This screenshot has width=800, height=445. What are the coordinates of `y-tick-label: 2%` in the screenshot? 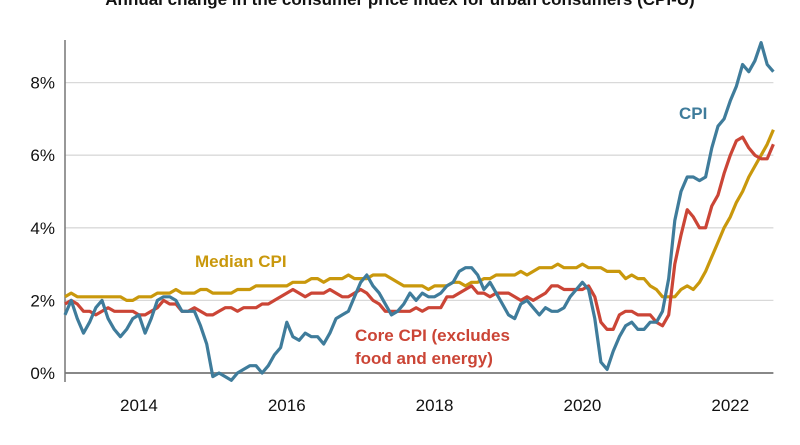 It's located at (42, 300).